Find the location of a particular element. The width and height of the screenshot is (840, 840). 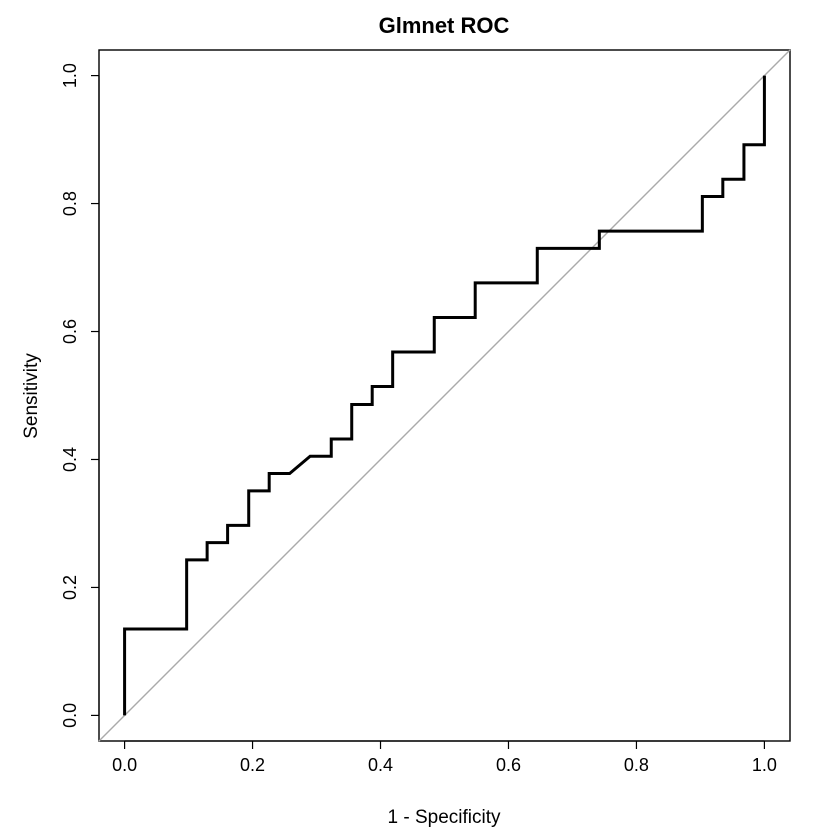

x-tick-label: 0.0 is located at coordinates (124, 765).